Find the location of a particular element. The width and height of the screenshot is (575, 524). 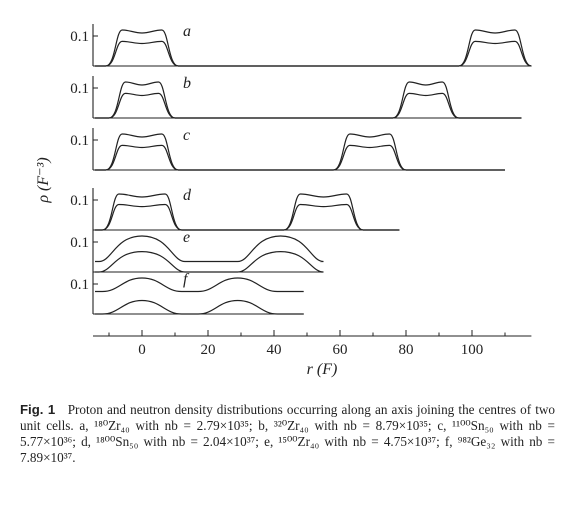

x-tick-label-20: 20 is located at coordinates (208, 350).